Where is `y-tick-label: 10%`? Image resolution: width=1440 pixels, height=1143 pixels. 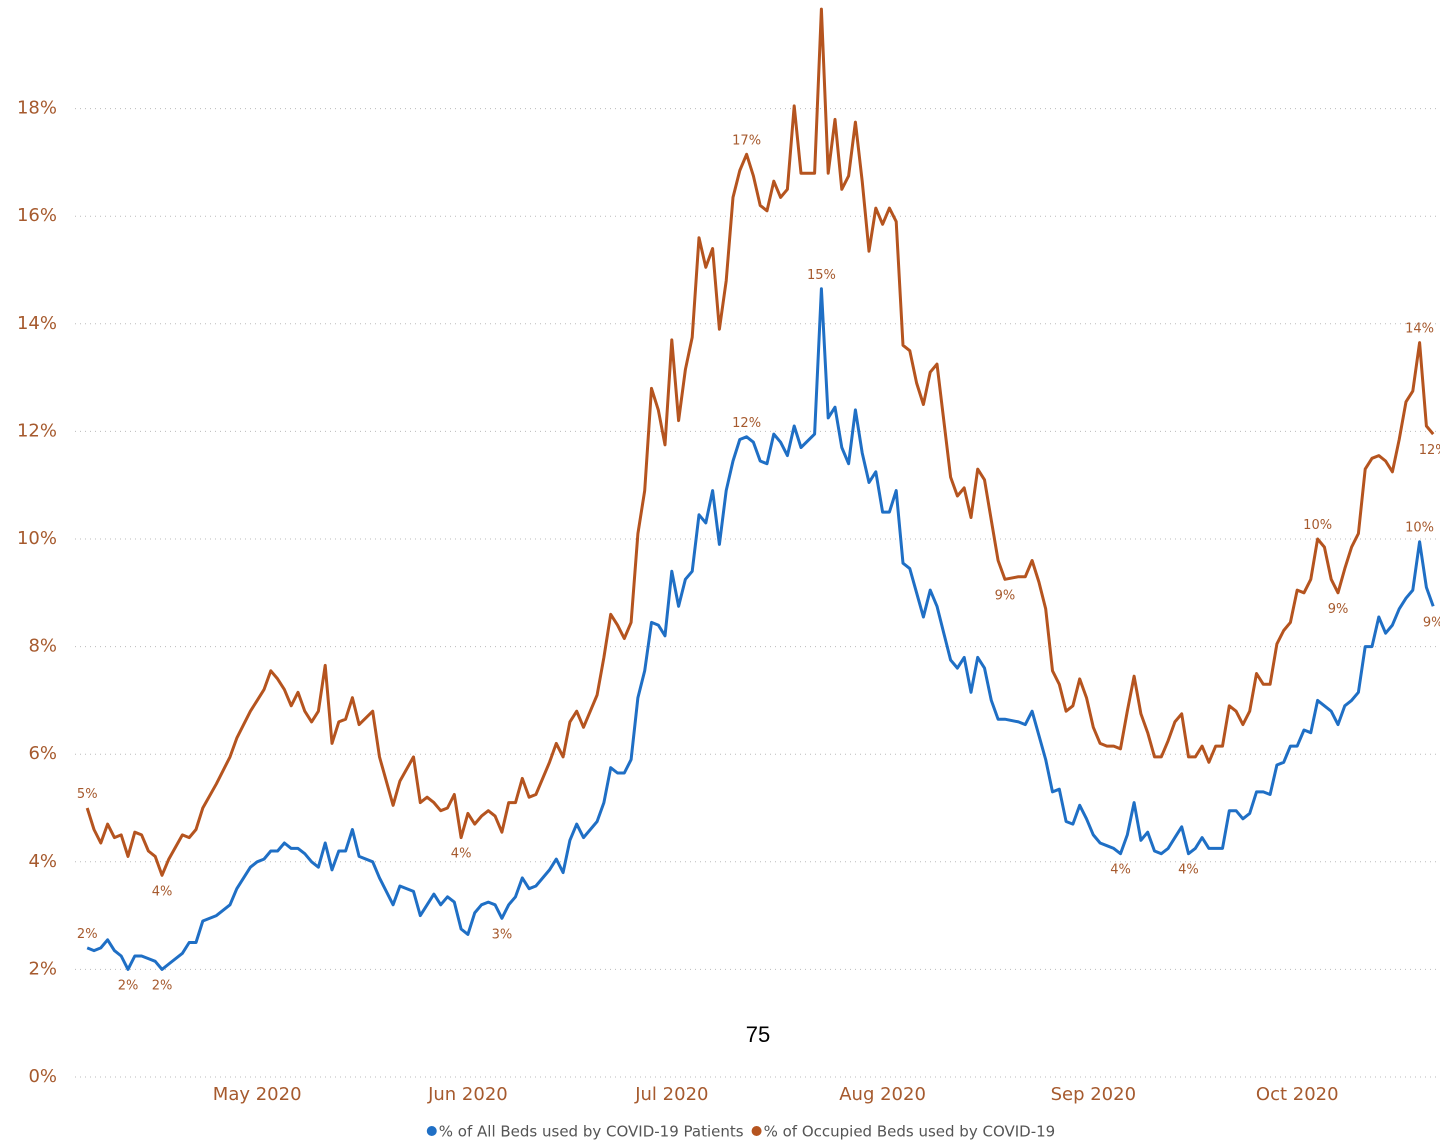
y-tick-label: 10% is located at coordinates (37, 538).